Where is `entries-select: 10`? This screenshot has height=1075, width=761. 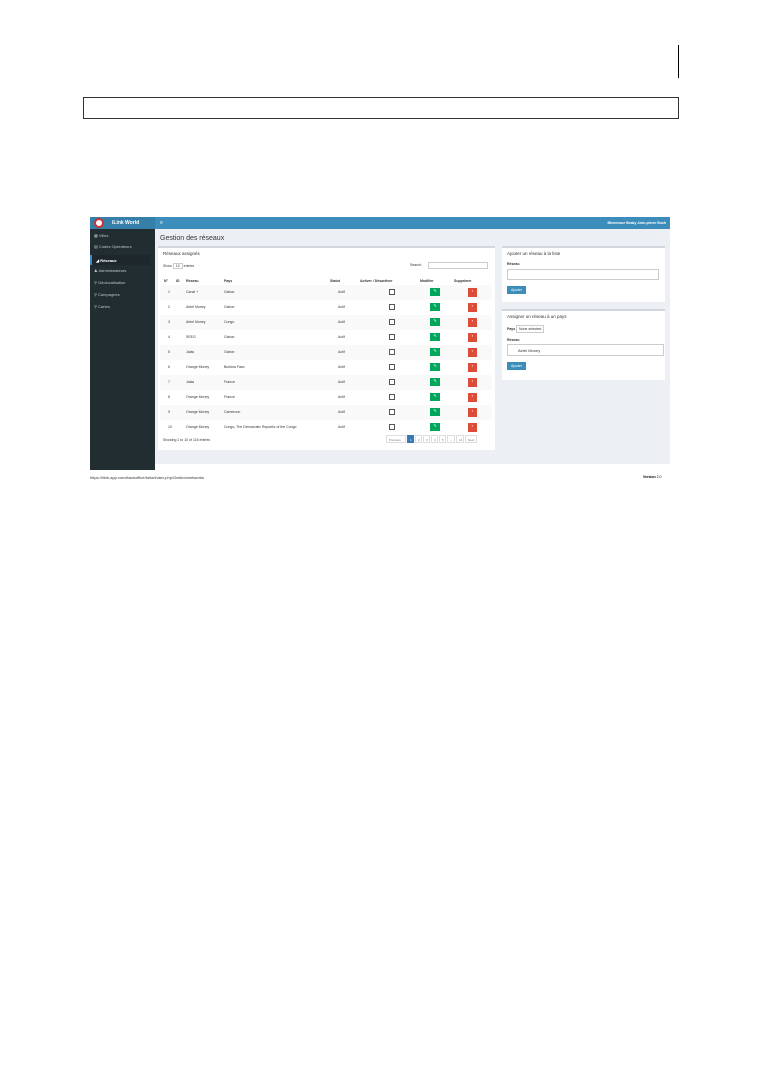
entries-select: 10 is located at coordinates (177, 266).